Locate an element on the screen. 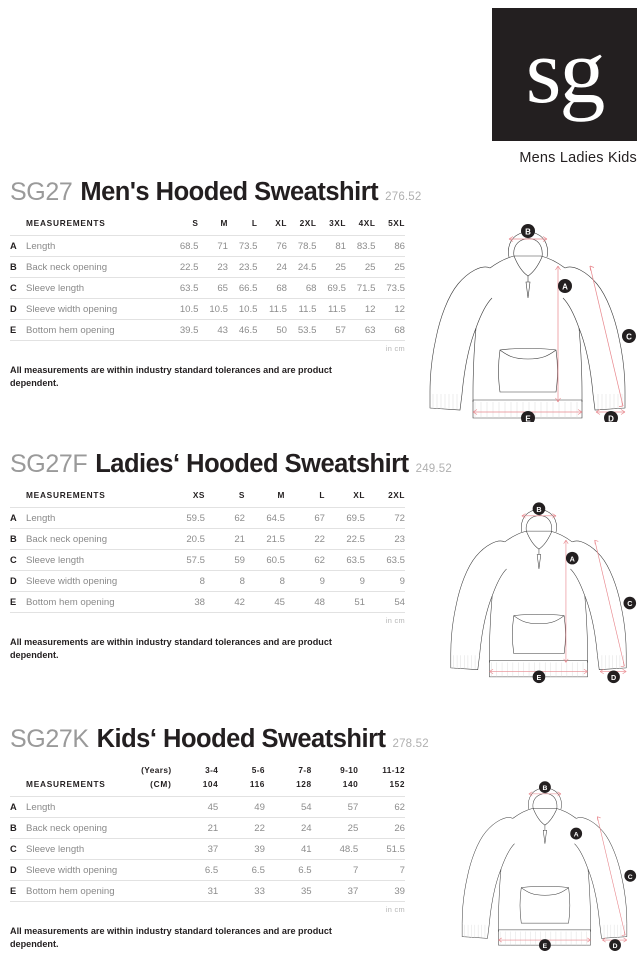 This screenshot has height=960, width=637. cell-value: 65 is located at coordinates (222, 288).